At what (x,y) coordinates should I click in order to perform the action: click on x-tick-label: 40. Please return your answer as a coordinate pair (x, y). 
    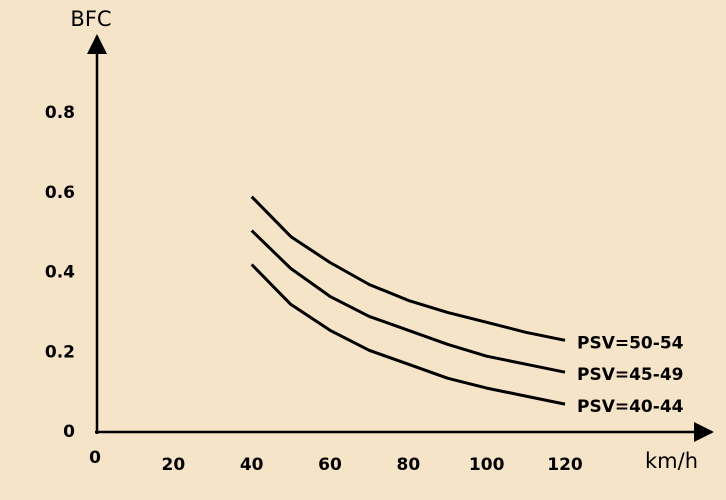
    Looking at the image, I should click on (252, 465).